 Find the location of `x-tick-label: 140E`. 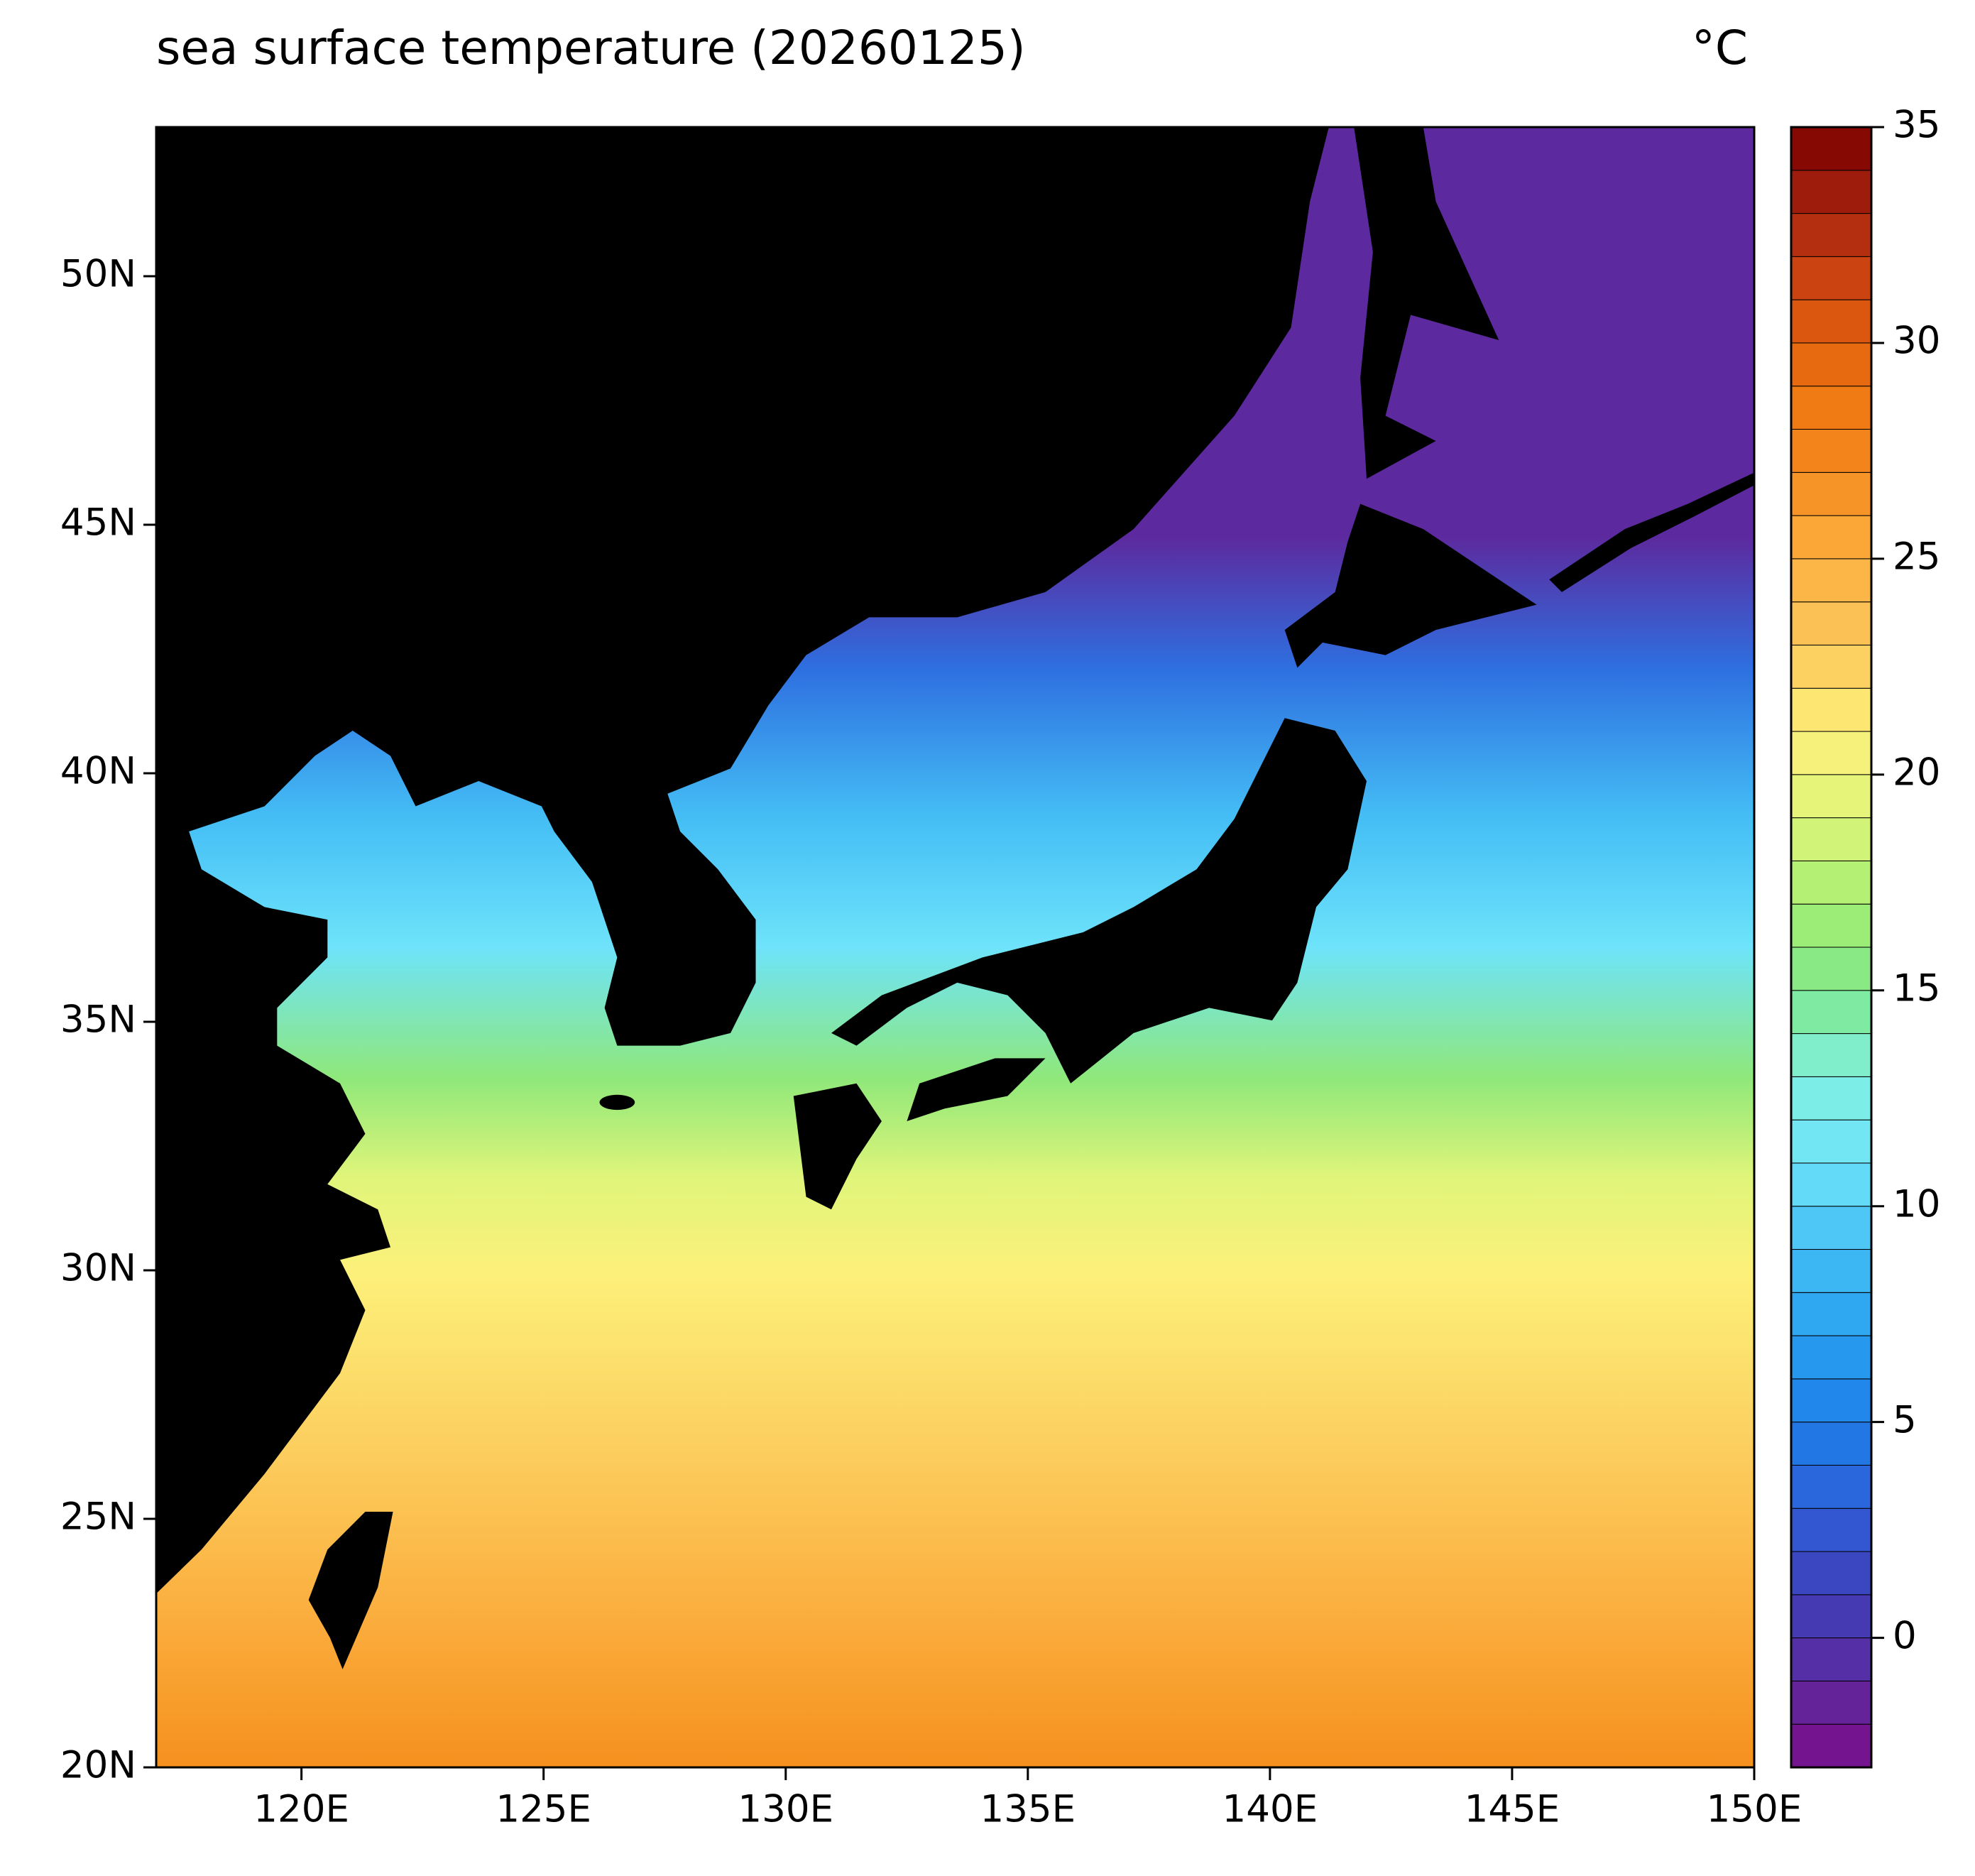

x-tick-label: 140E is located at coordinates (1270, 1809).